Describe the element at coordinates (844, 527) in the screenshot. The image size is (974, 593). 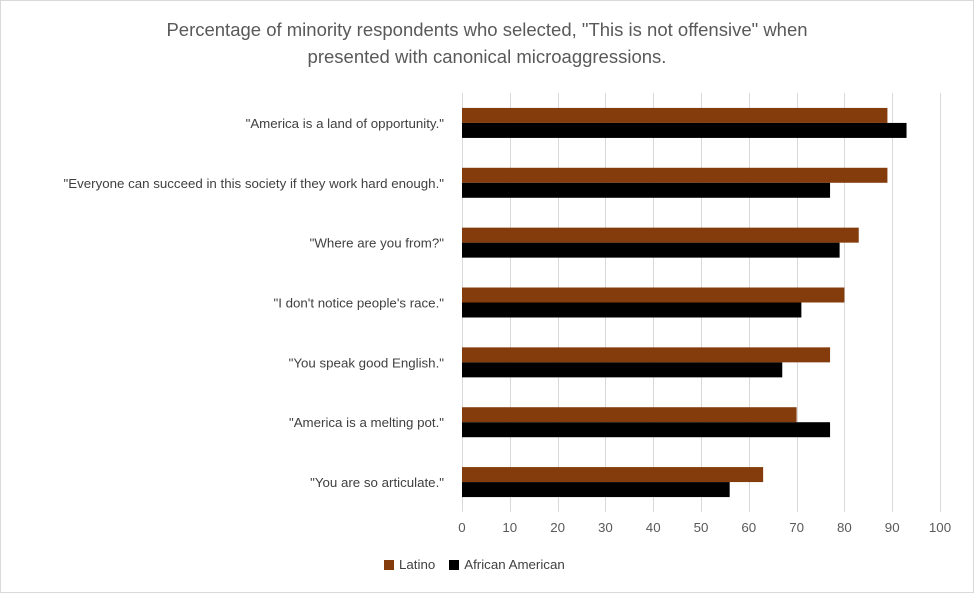
I see `x-tick-label-80: 80` at that location.